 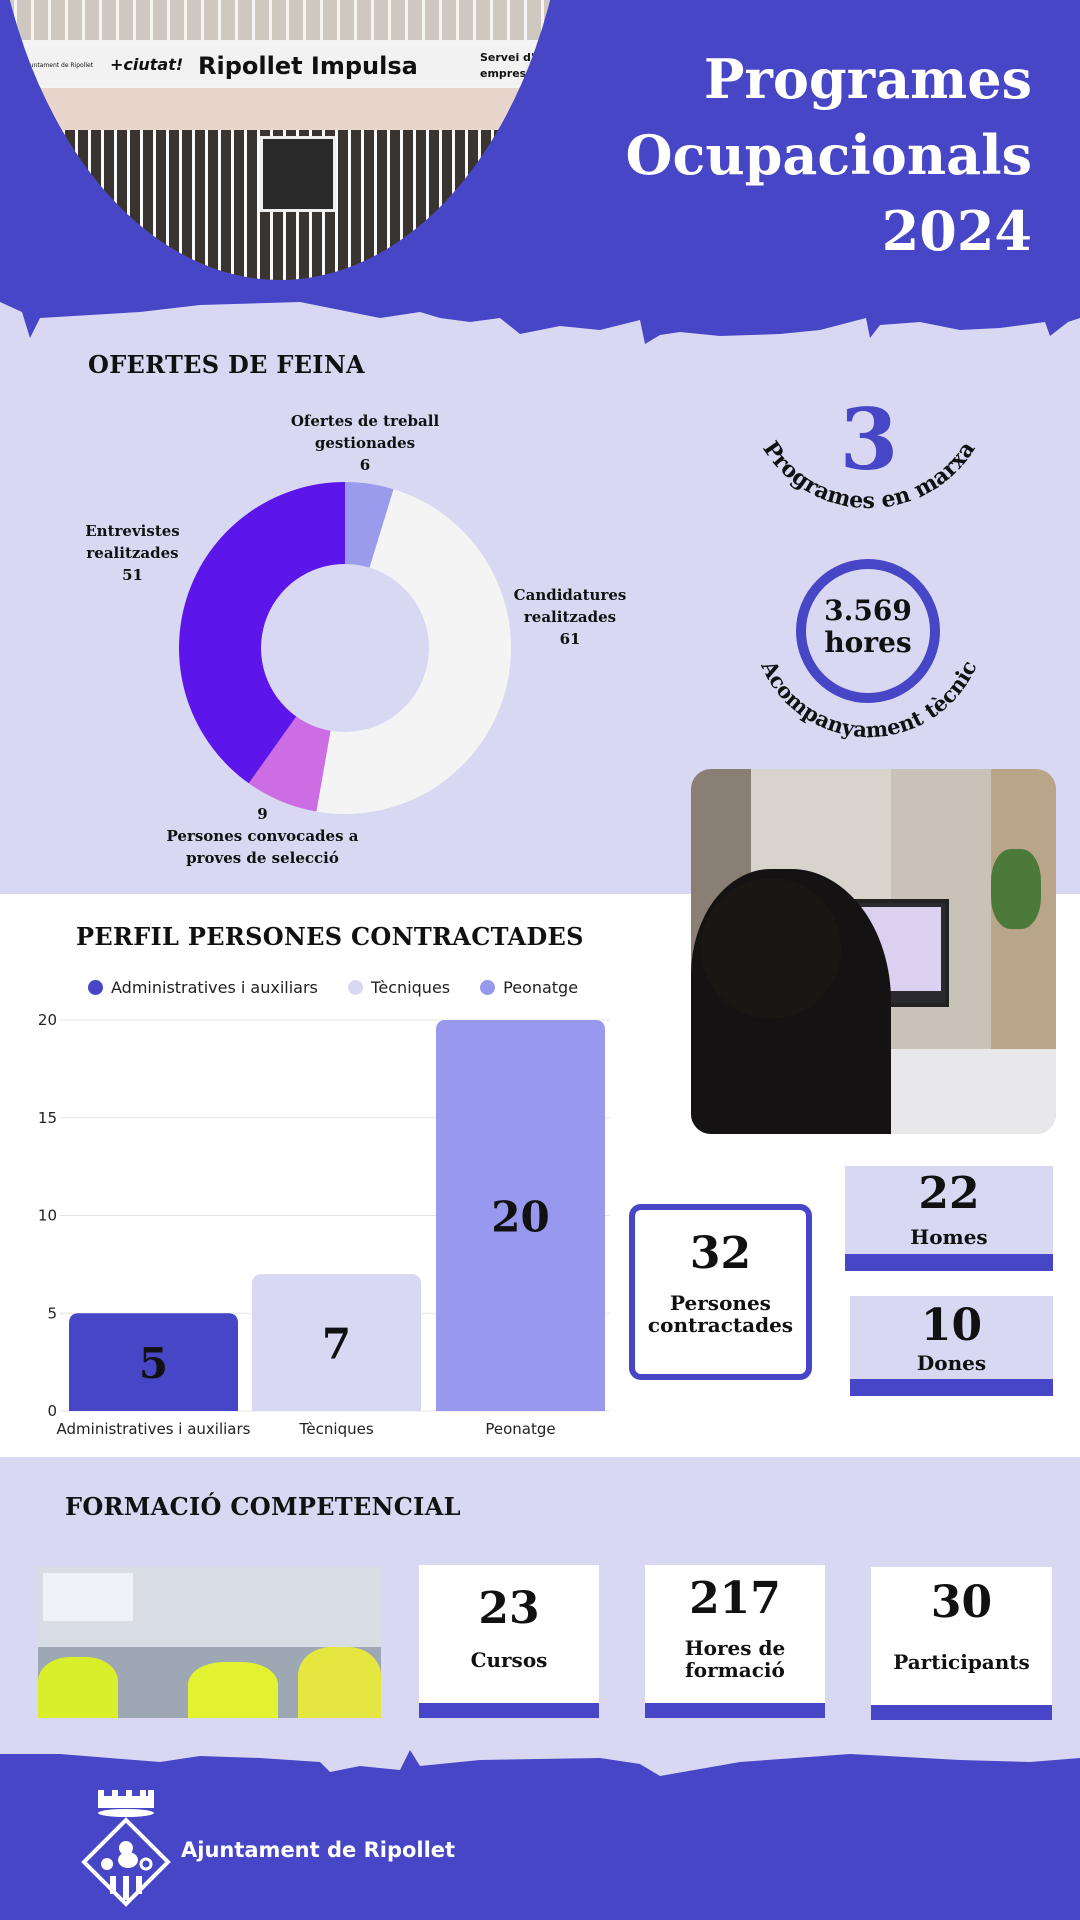 I want to click on participants-card: 30 Participants, so click(x=961, y=1643).